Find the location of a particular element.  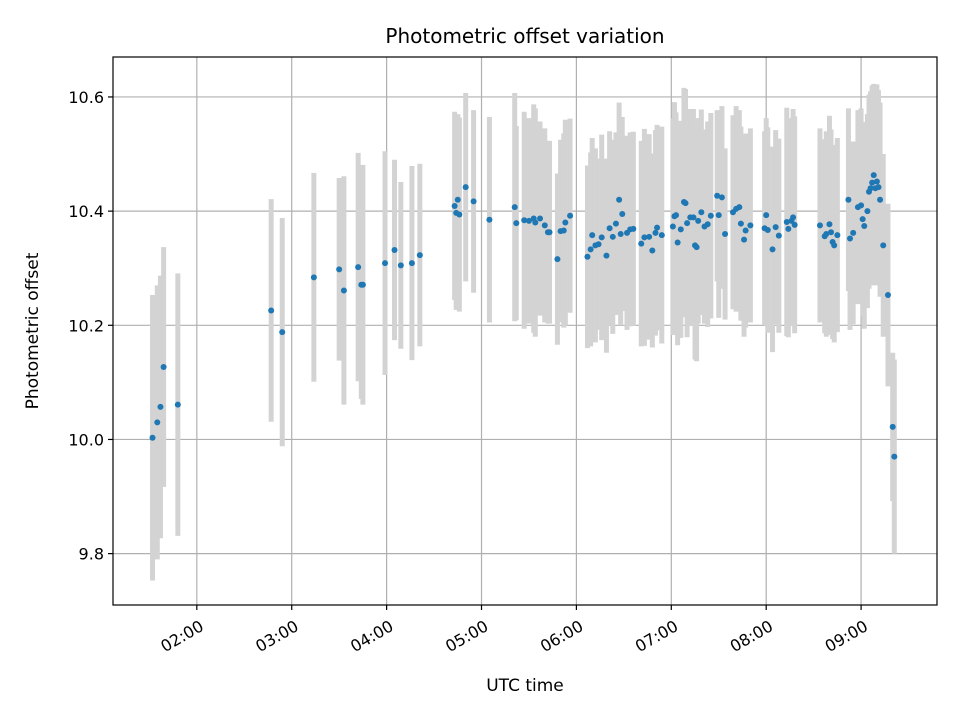

y-axis-ticks: 9.8 10.0 10.2 10.4 10.6 is located at coordinates (90, 326).